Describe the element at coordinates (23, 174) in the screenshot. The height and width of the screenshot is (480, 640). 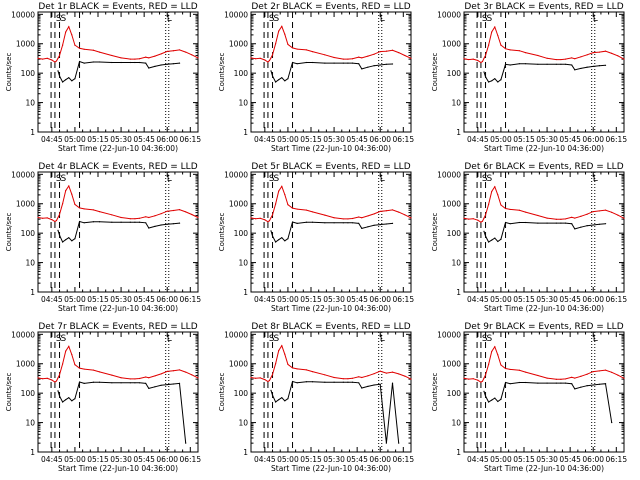
I see `y-tick-label: 10000` at that location.